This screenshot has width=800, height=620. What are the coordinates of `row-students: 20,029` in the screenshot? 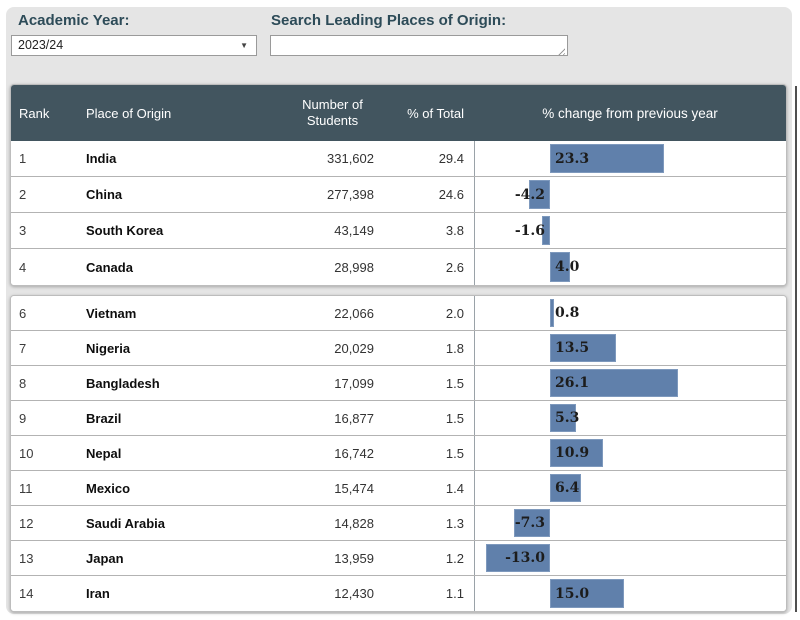 It's located at (354, 348).